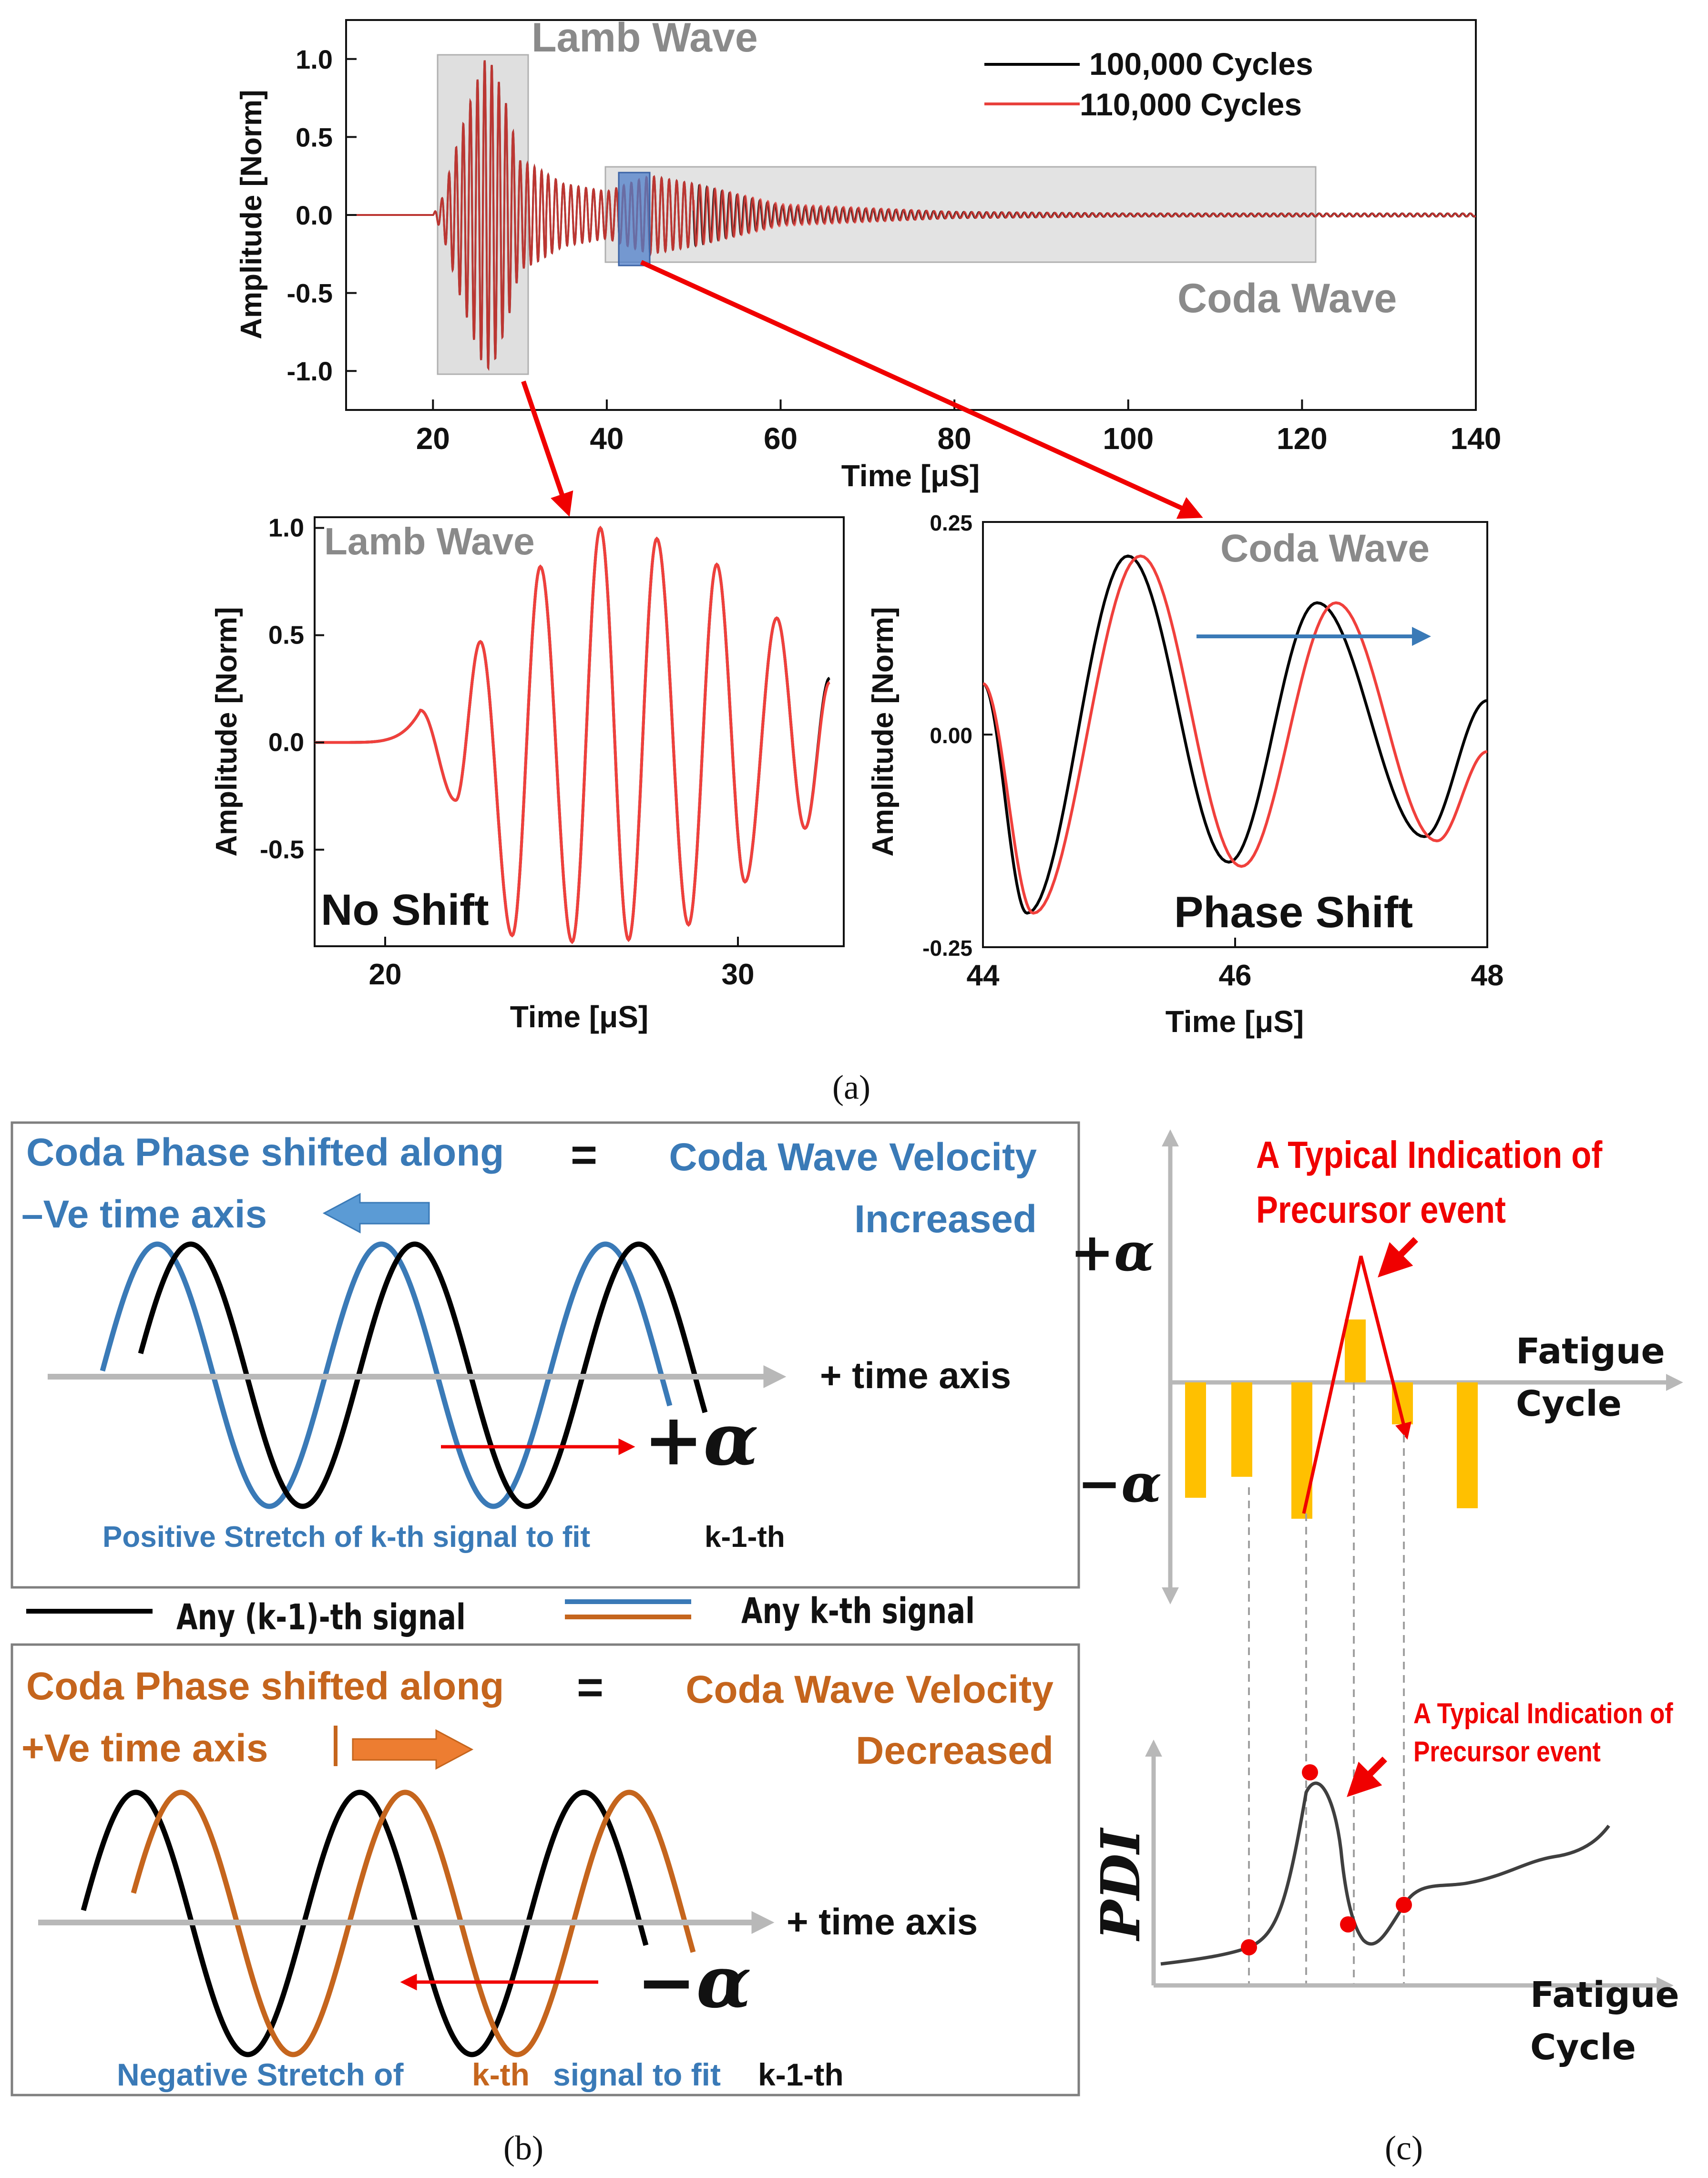 The width and height of the screenshot is (1708, 2178). Describe the element at coordinates (955, 438) in the screenshot. I see `top-x-tick-label: 80` at that location.